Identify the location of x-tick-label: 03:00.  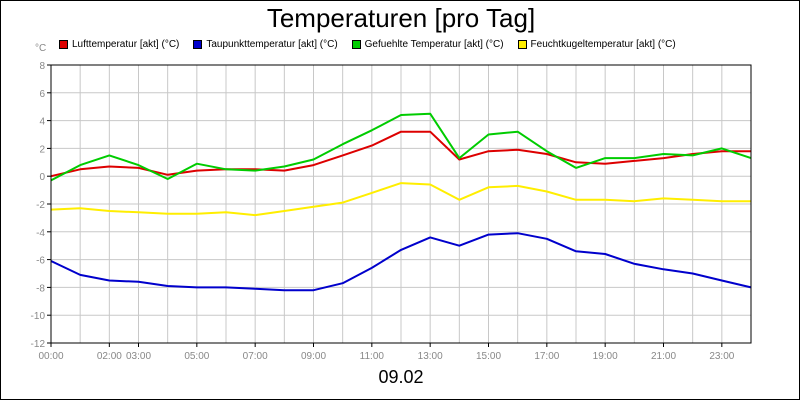
(138, 356).